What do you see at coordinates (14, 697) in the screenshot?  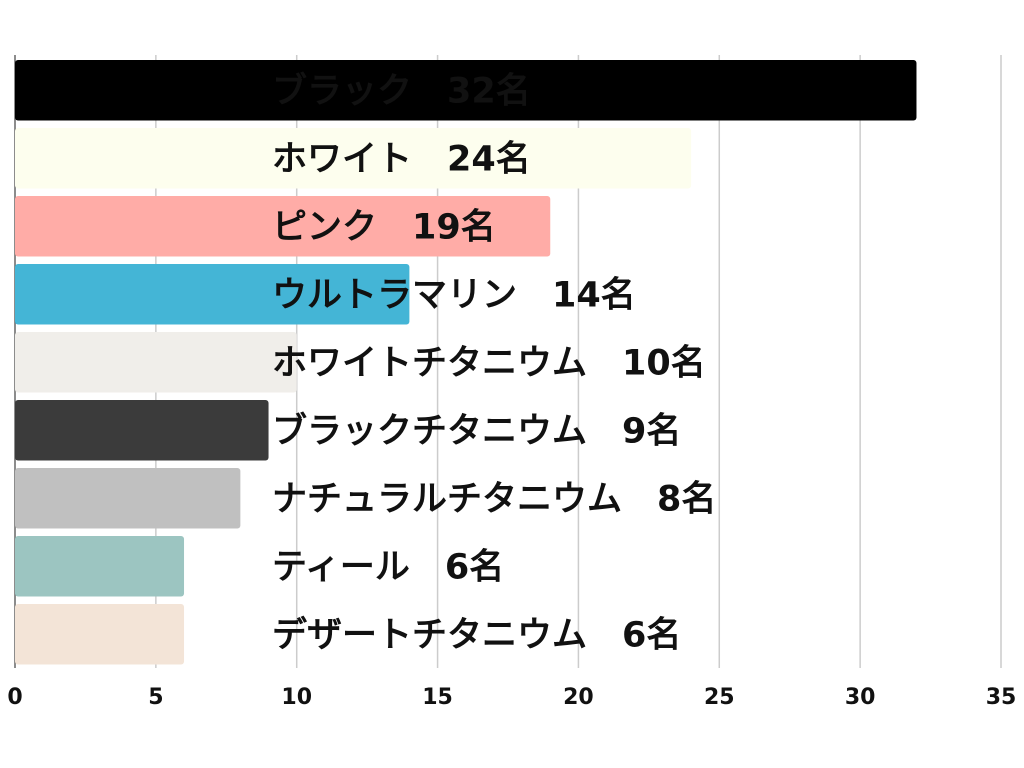 I see `x-tick-label-0: 0` at bounding box center [14, 697].